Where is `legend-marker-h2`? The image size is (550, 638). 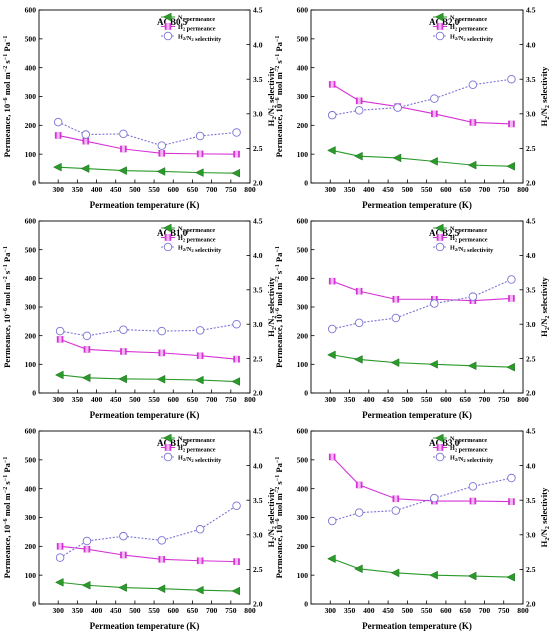 legend-marker-h2 is located at coordinates (168, 237).